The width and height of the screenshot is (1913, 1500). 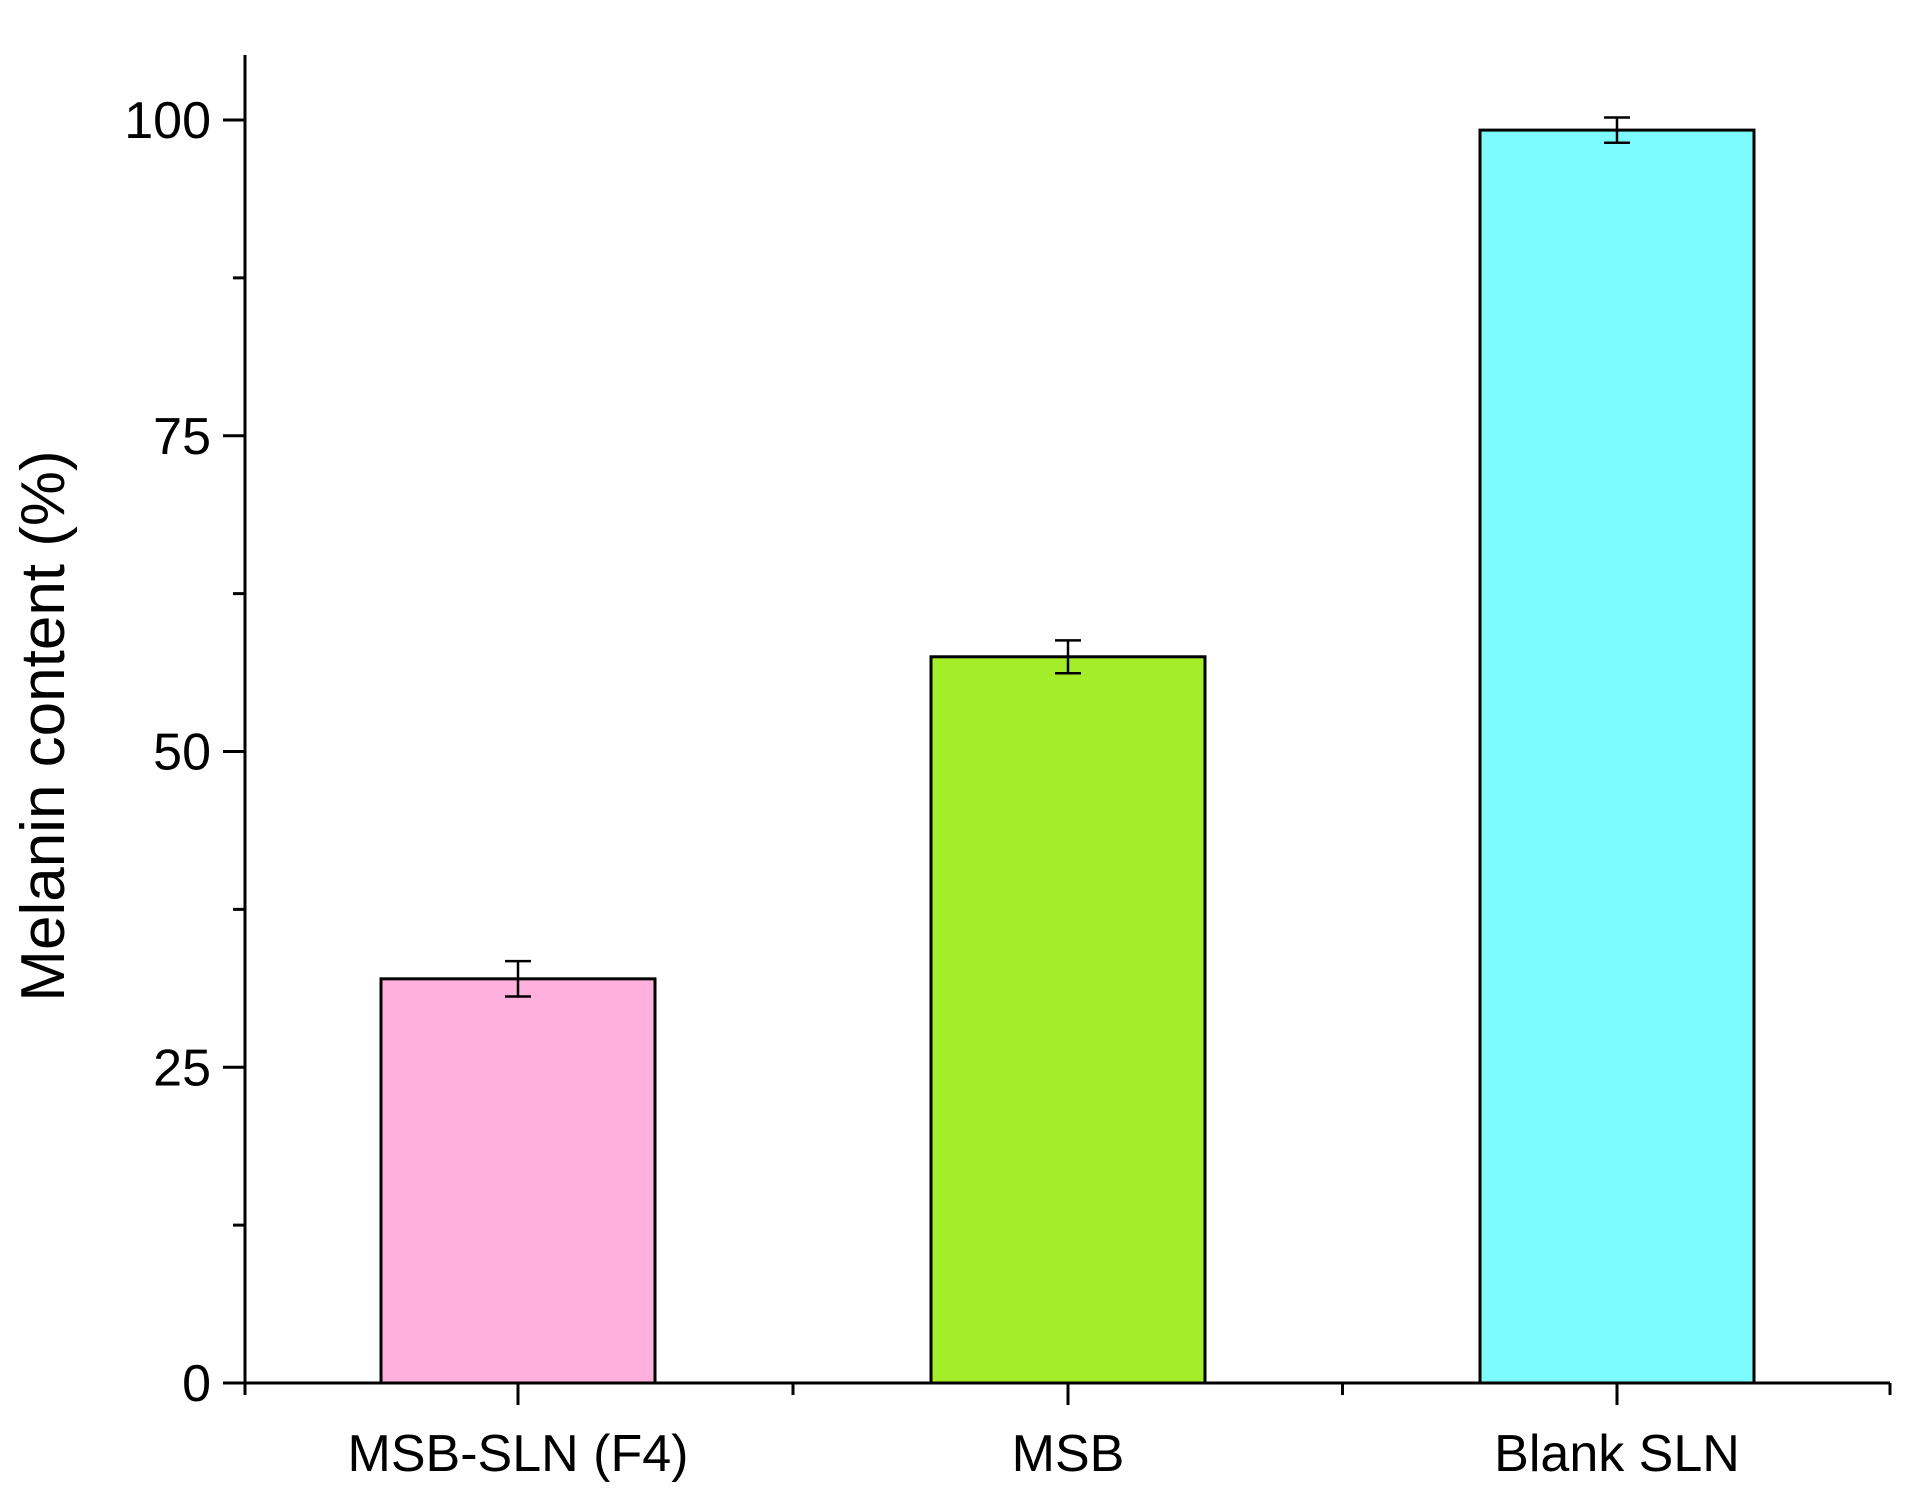 What do you see at coordinates (167, 121) in the screenshot?
I see `y-tick-label-100: 100` at bounding box center [167, 121].